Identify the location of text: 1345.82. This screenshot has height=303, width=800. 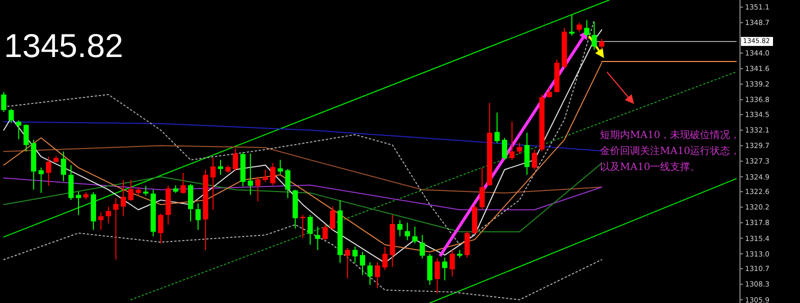
(64, 45).